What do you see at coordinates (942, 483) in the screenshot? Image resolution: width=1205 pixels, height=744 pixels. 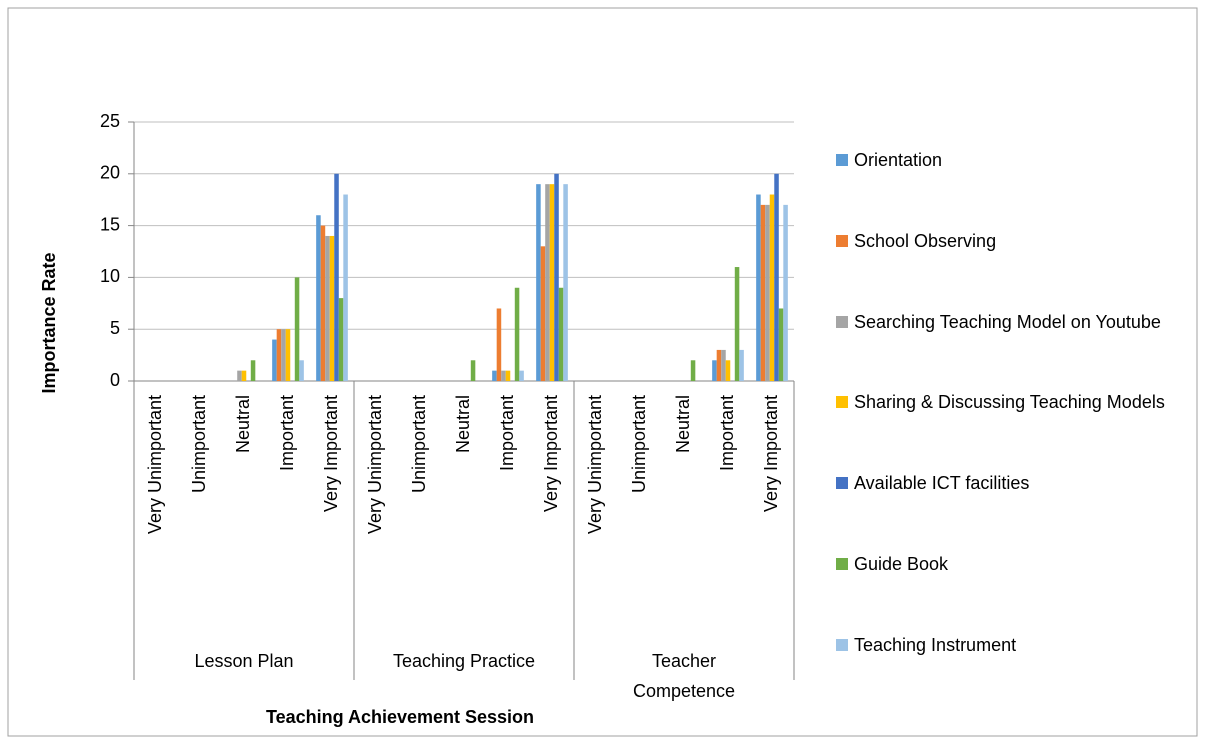 I see `legend-label: Available ICT facilities` at bounding box center [942, 483].